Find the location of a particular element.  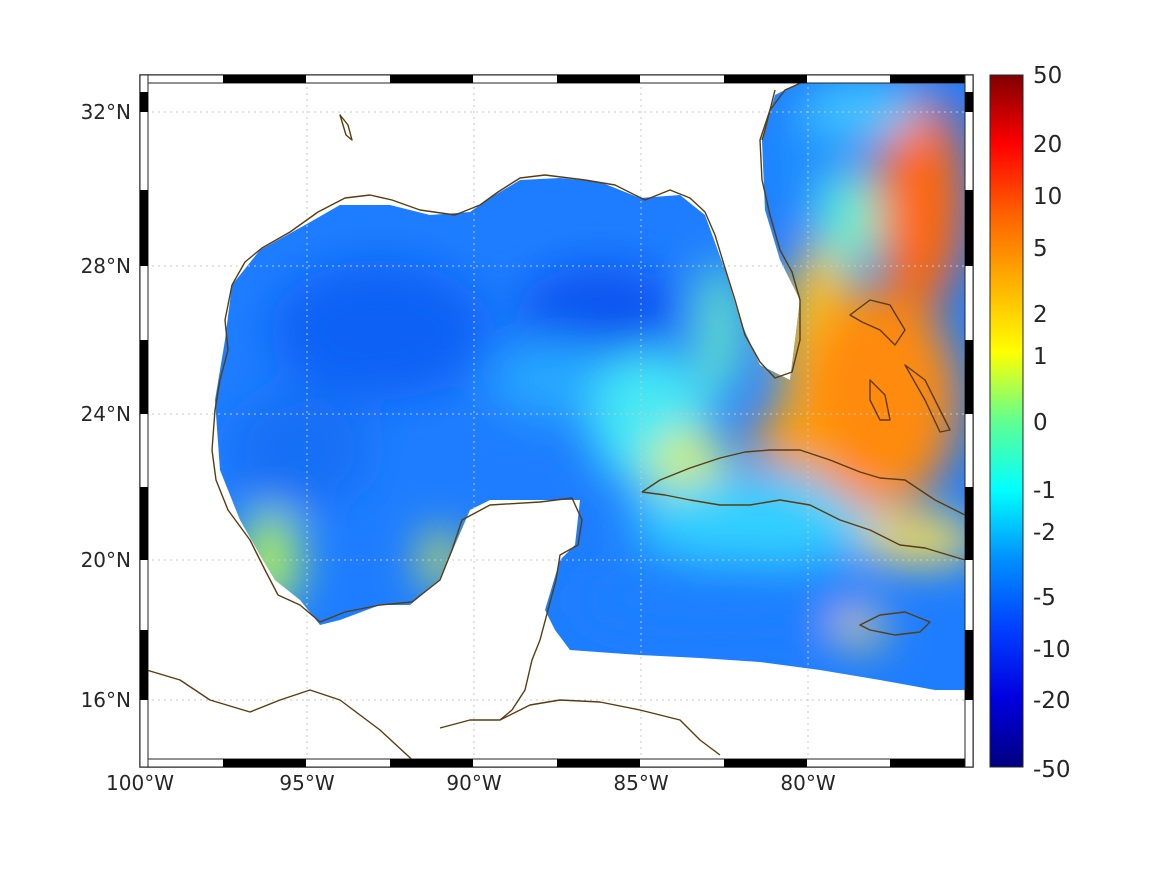

lat-tick-label: 20°N is located at coordinates (106, 560).